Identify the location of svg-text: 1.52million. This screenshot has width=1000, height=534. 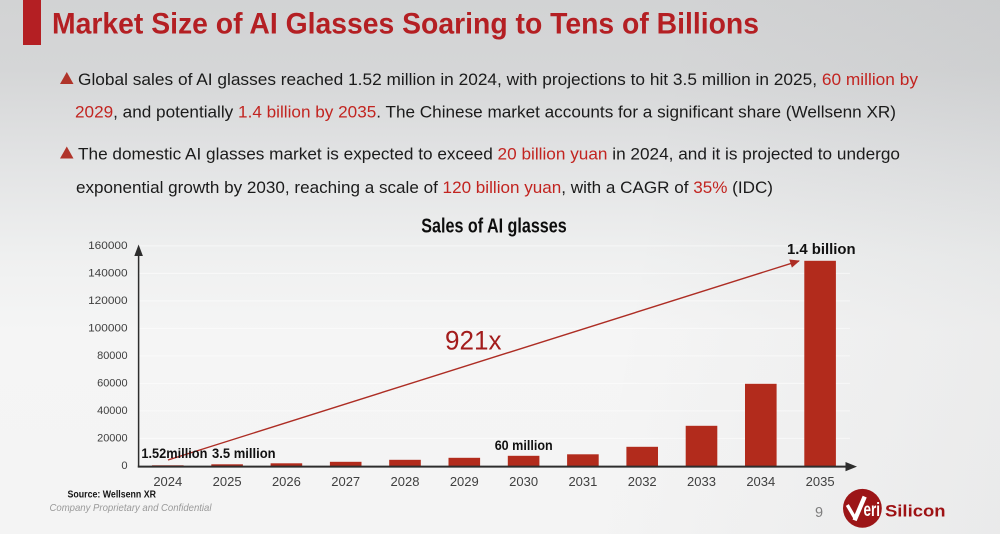
(174, 453).